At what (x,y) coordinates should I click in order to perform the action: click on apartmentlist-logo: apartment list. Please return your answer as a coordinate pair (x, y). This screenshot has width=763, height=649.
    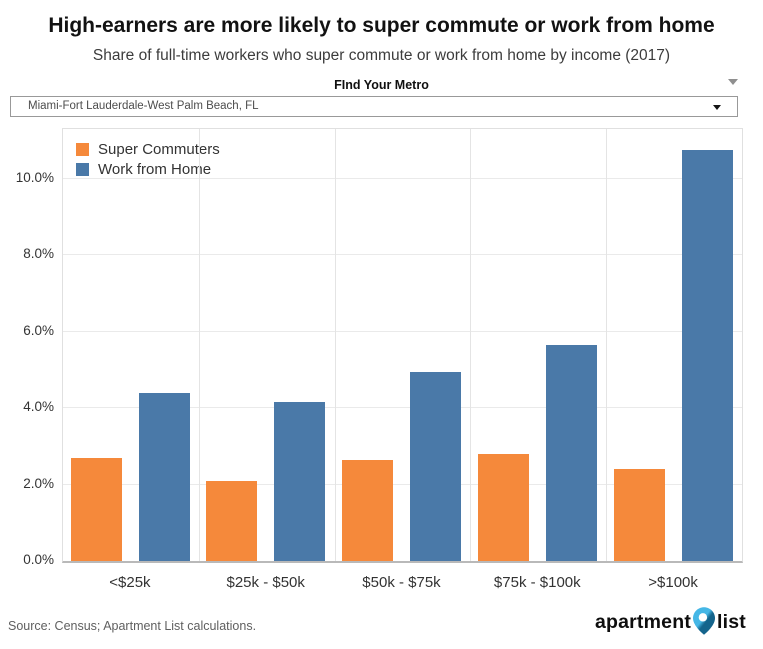
    Looking at the image, I should click on (670, 622).